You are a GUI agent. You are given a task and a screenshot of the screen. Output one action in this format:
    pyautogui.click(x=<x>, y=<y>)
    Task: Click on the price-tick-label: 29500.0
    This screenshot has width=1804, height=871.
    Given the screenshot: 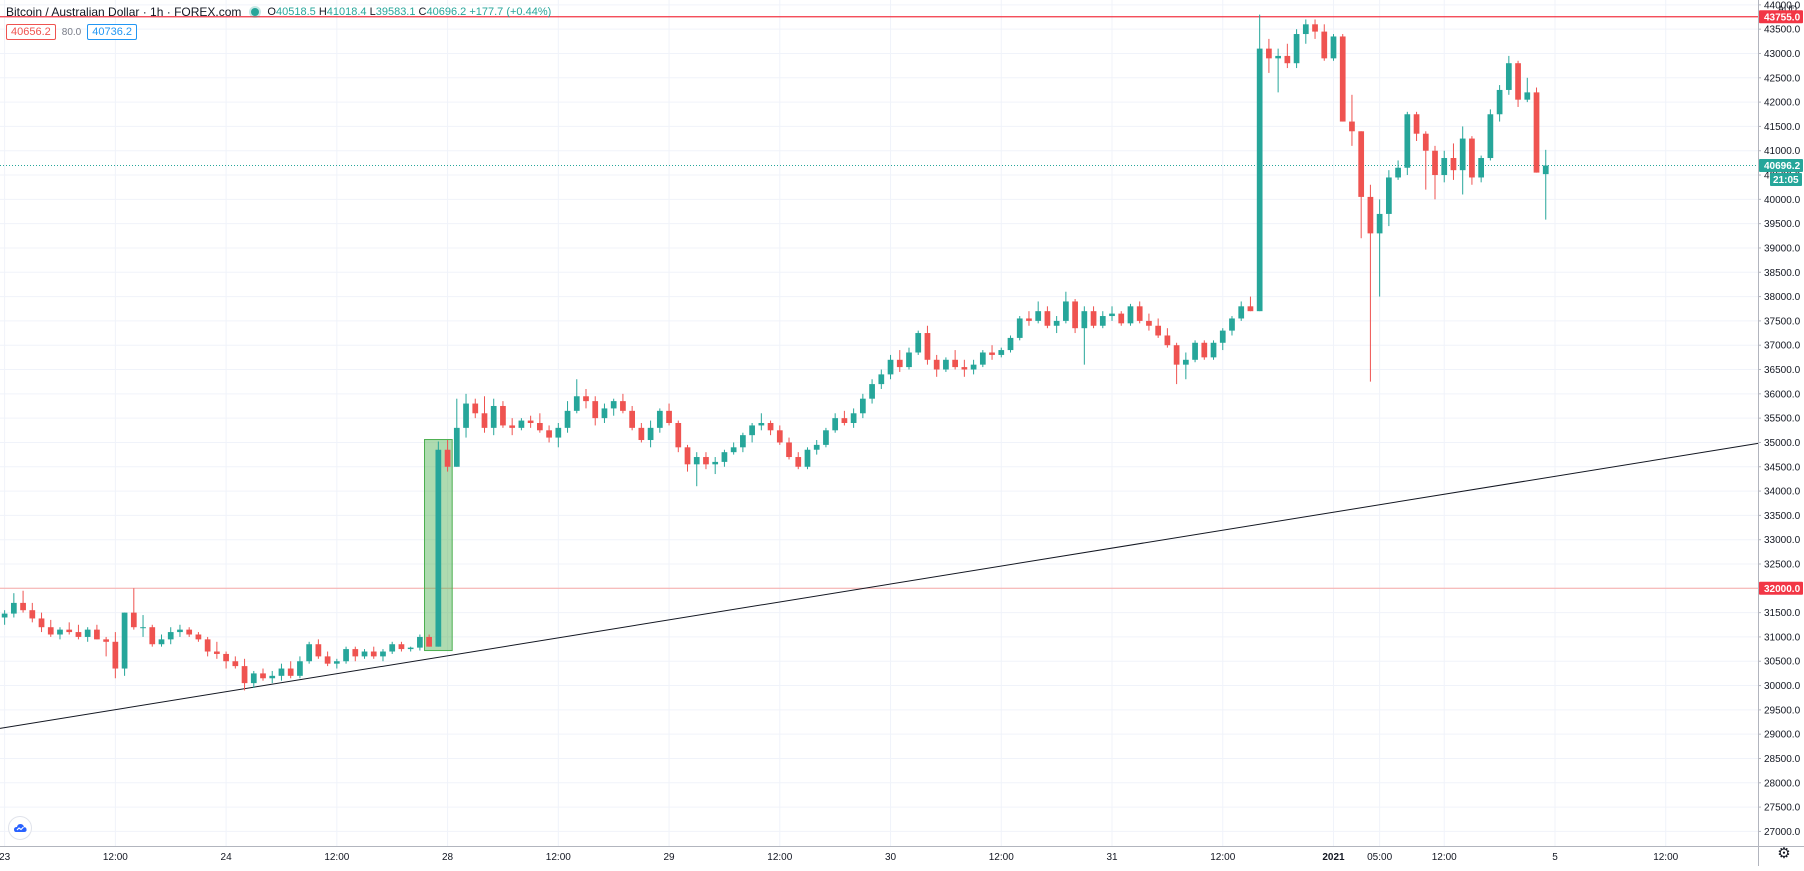 What is the action you would take?
    pyautogui.click(x=1782, y=710)
    